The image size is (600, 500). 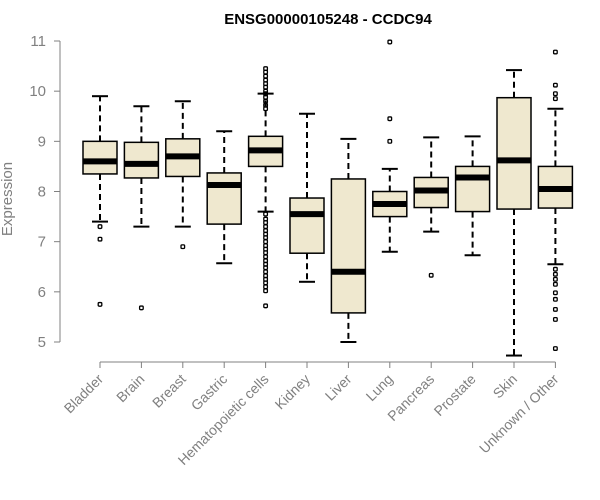 What do you see at coordinates (183, 175) in the screenshot?
I see `box-breast` at bounding box center [183, 175].